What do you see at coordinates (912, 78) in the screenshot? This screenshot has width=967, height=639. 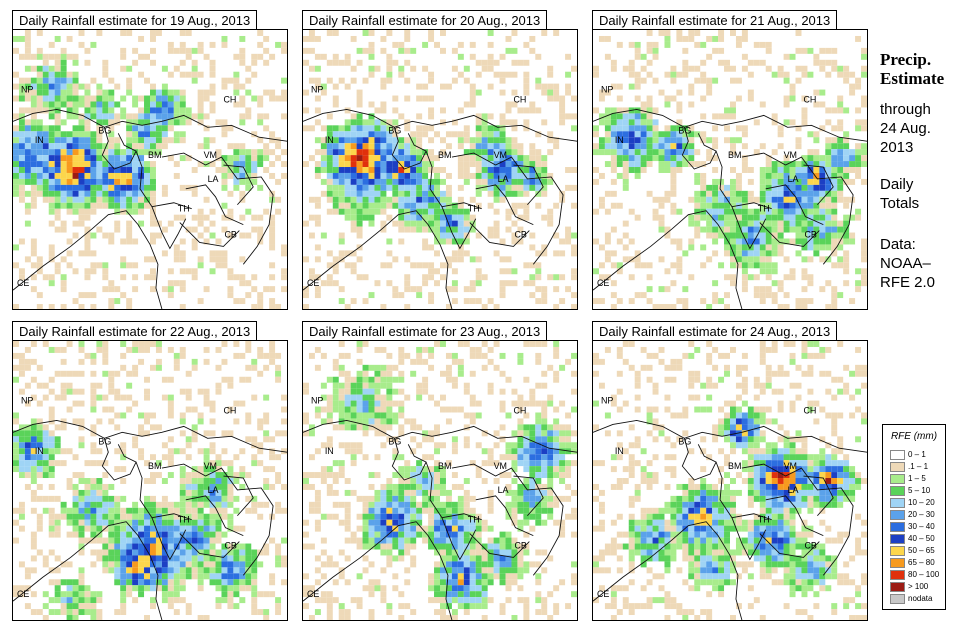 I see `side-title-line: Estimate` at bounding box center [912, 78].